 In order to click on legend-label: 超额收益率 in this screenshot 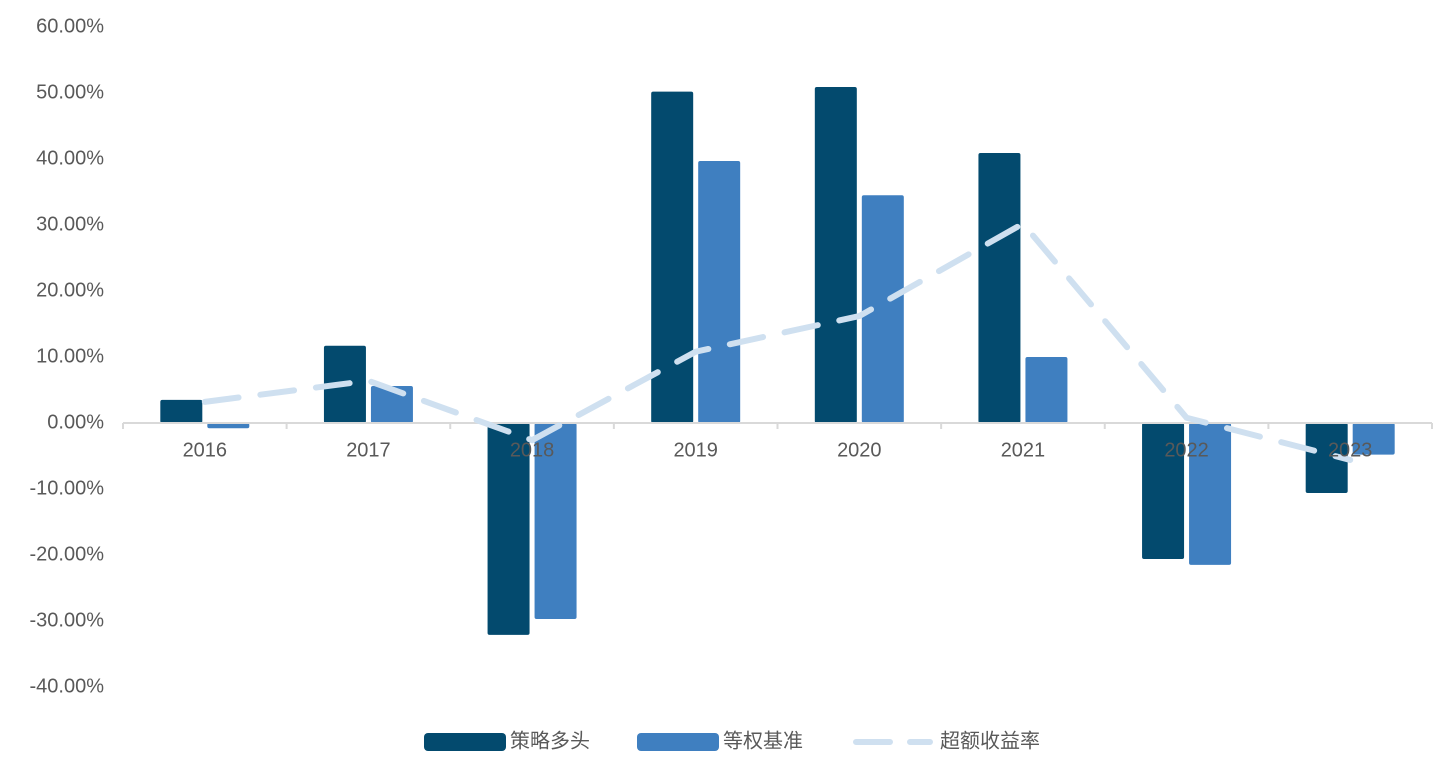, I will do `click(990, 740)`.